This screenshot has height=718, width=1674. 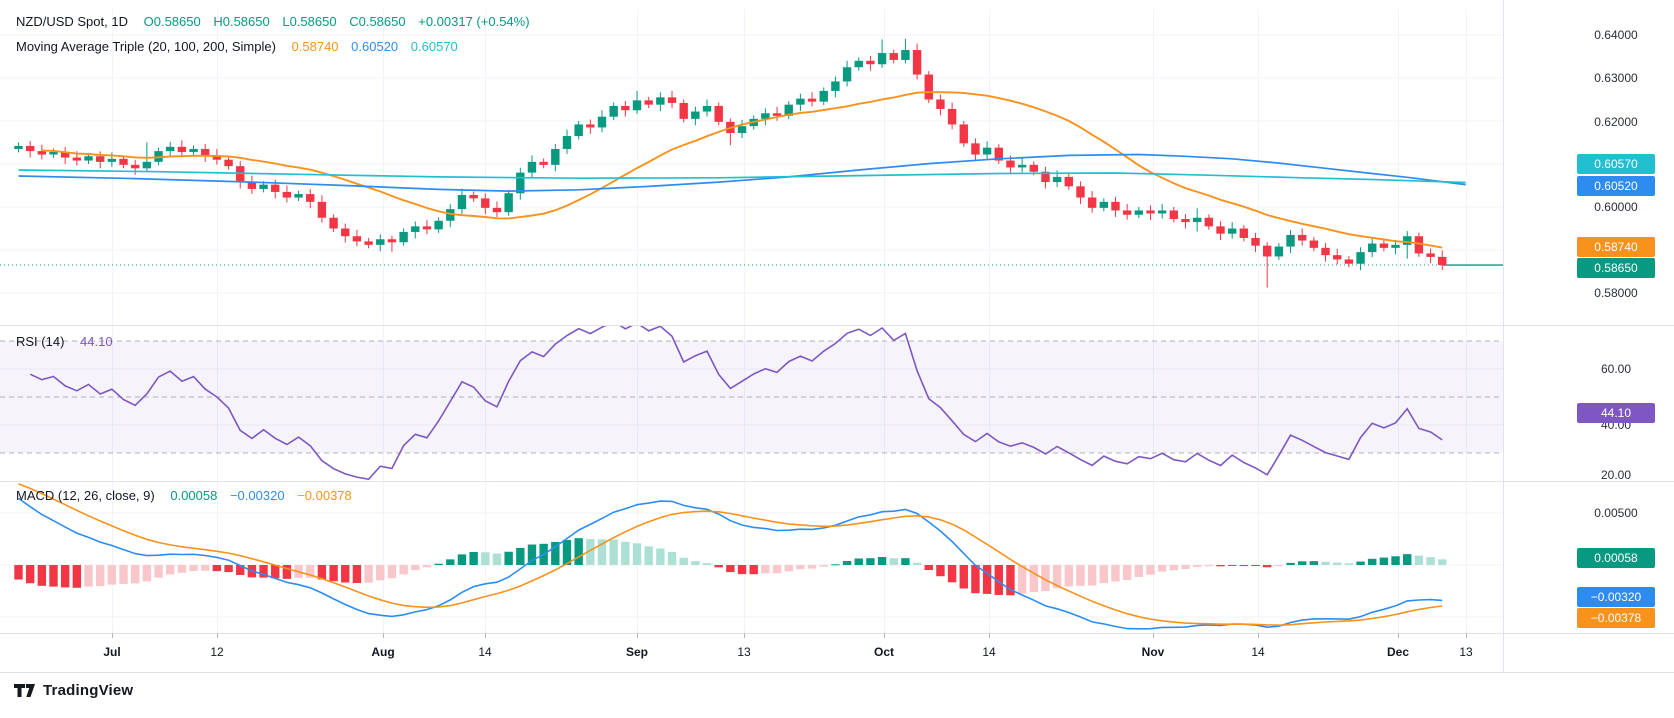 I want to click on rsi-legend: RSI (14) 44.10, so click(x=69, y=341).